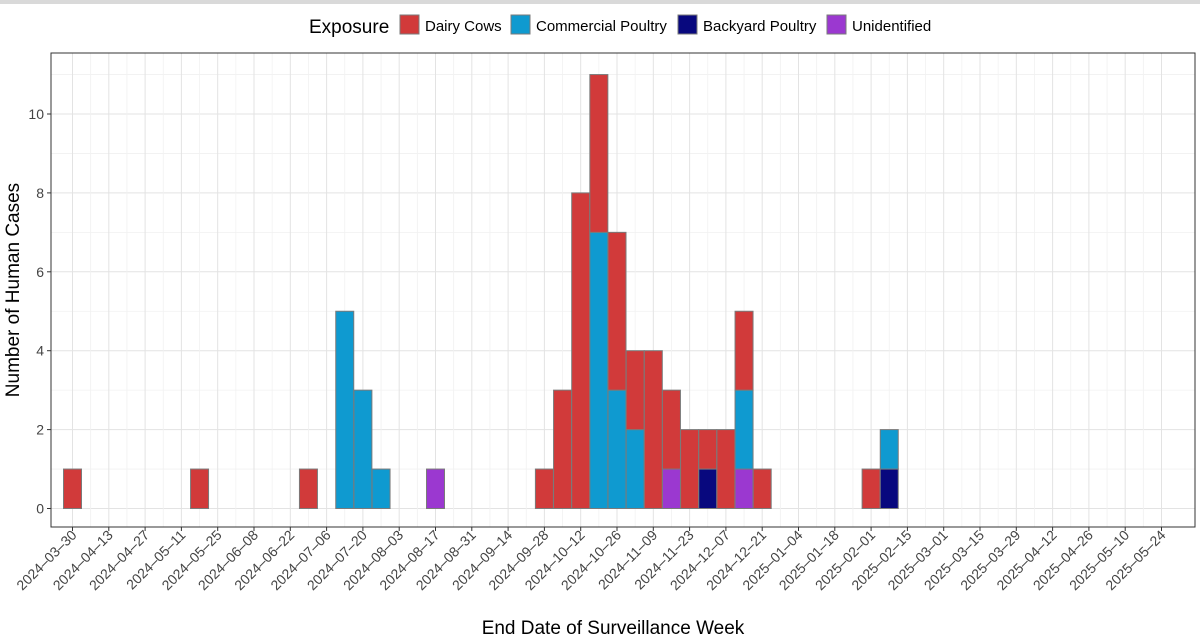 Image resolution: width=1200 pixels, height=638 pixels. Describe the element at coordinates (891, 26) in the screenshot. I see `legend-label-unidentified: Unidentified` at that location.